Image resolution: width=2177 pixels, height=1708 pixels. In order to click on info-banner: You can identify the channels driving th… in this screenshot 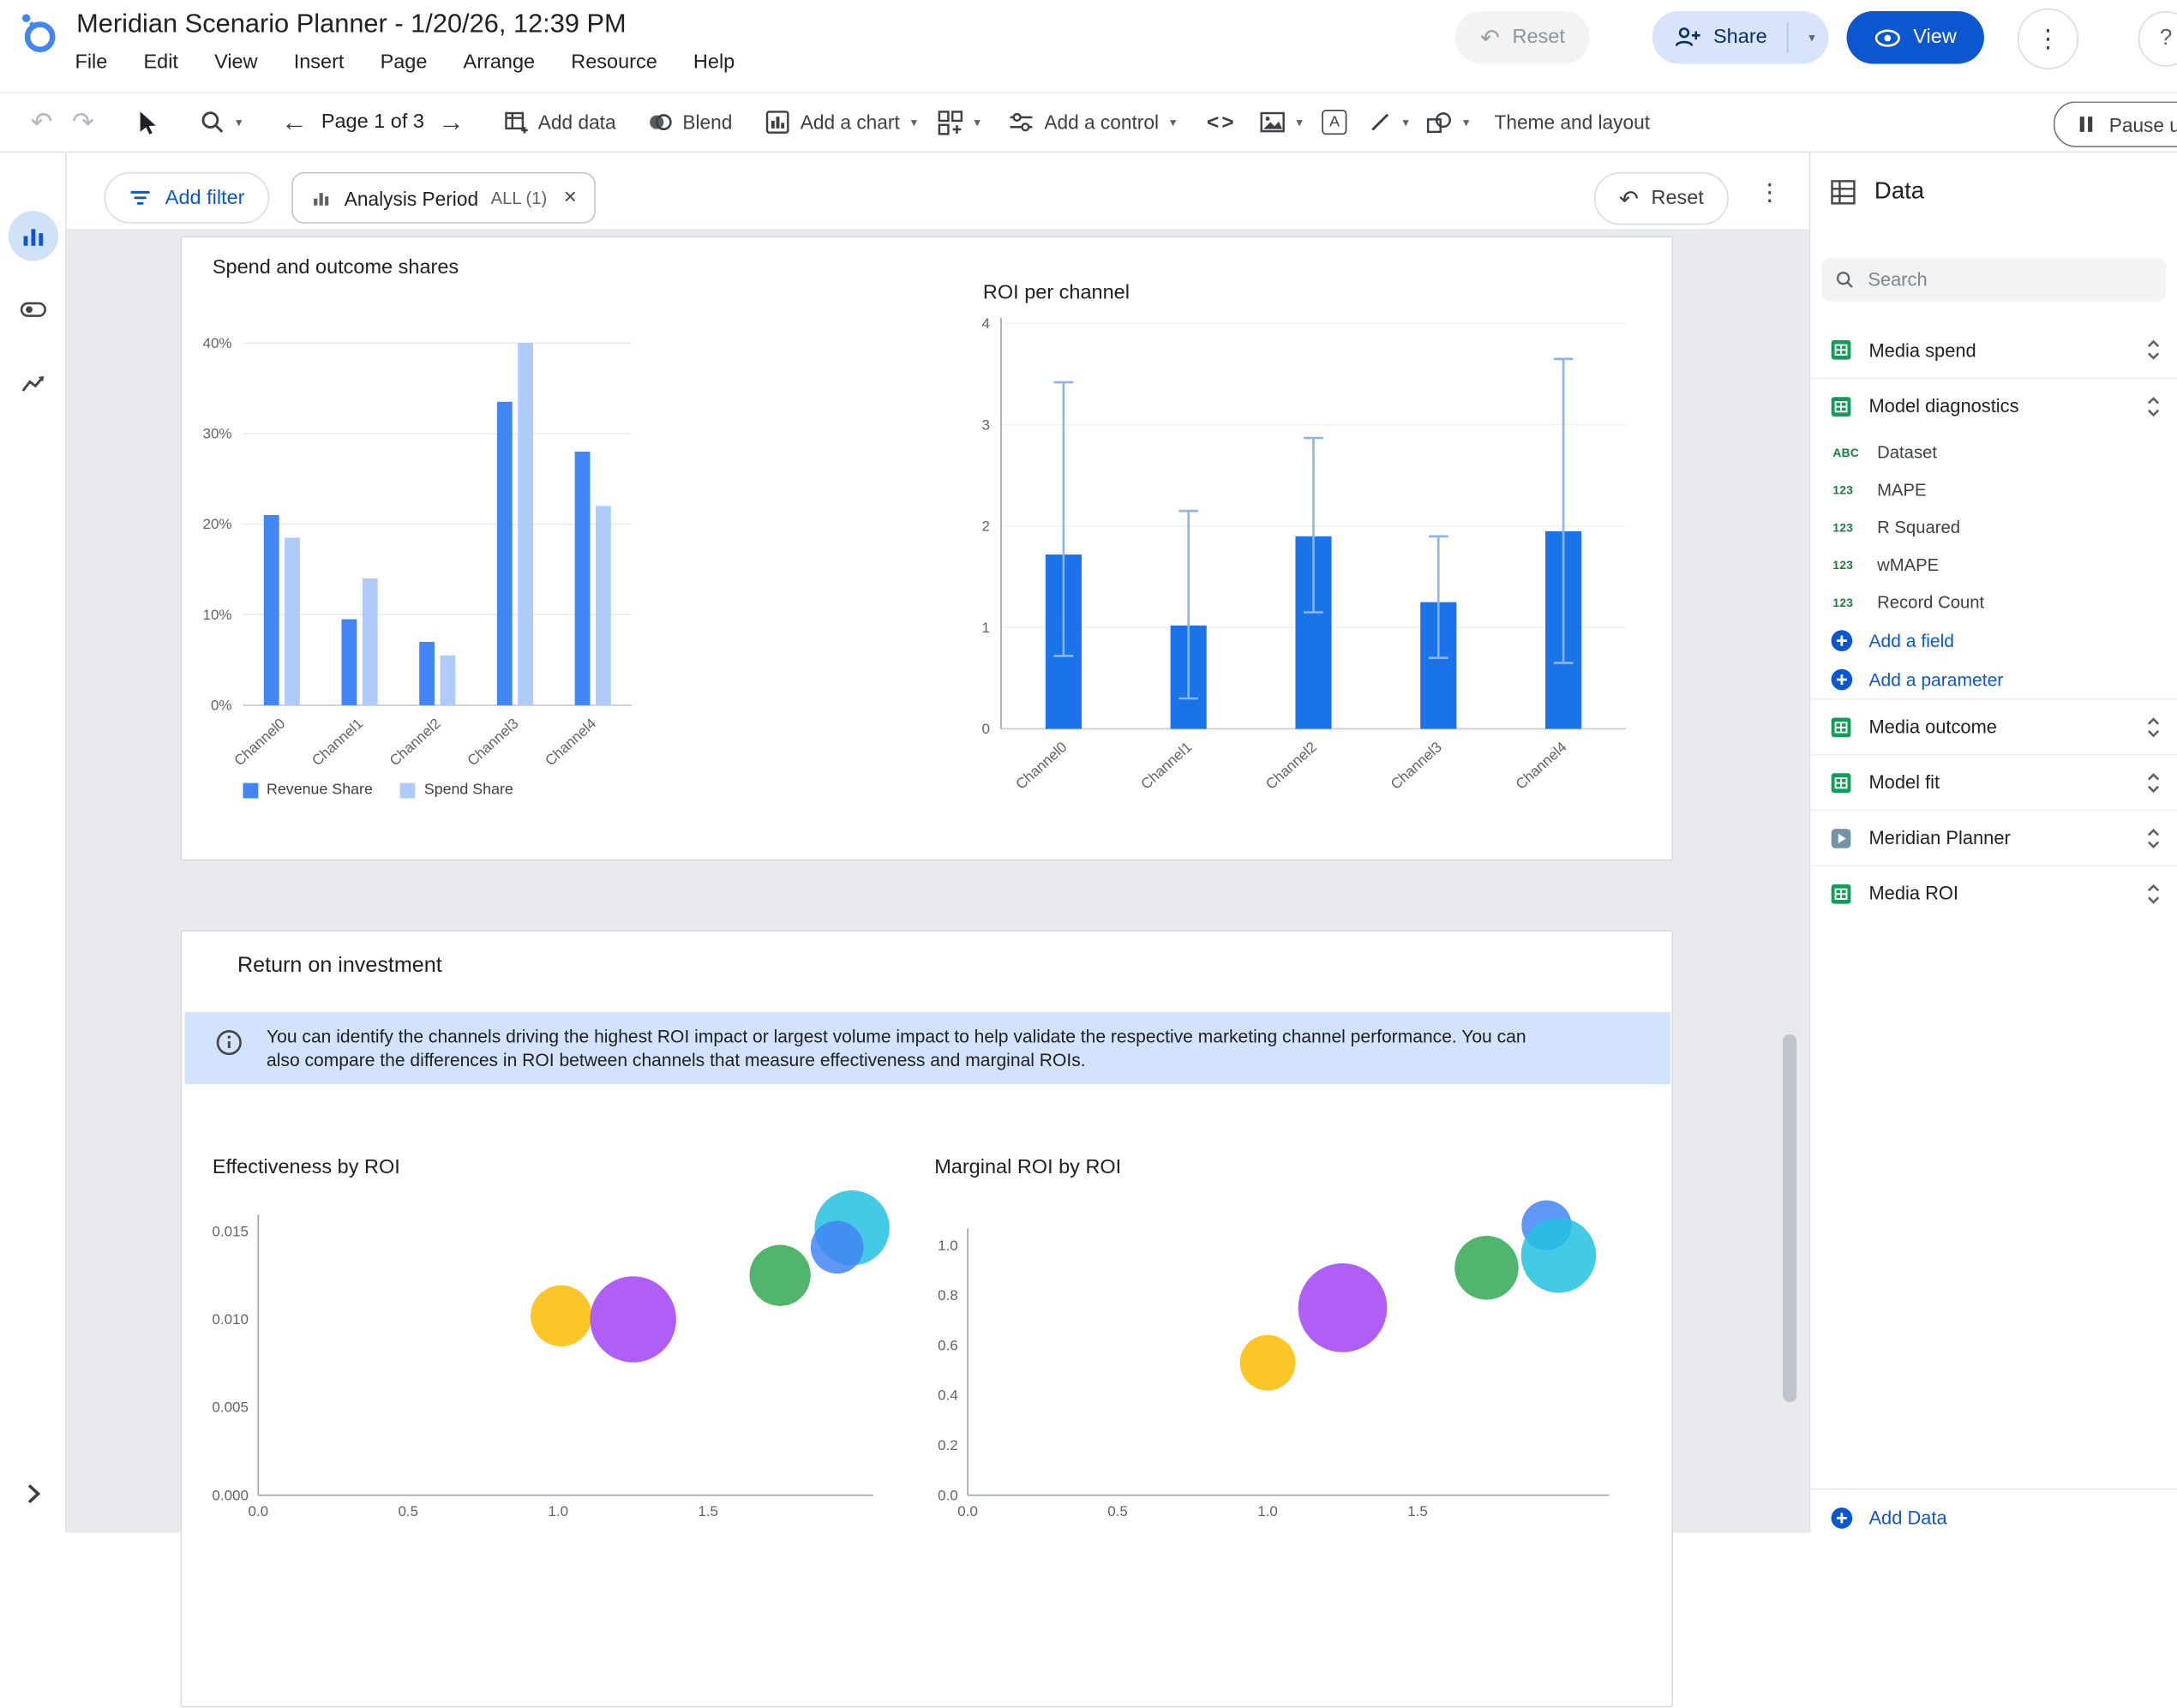, I will do `click(927, 1048)`.